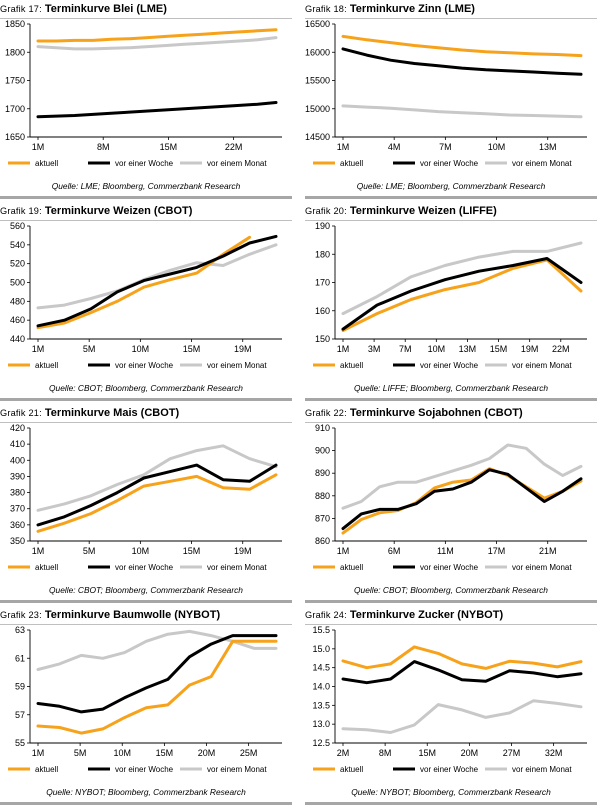  Describe the element at coordinates (512, 753) in the screenshot. I see `x-tick-label: 27M` at that location.